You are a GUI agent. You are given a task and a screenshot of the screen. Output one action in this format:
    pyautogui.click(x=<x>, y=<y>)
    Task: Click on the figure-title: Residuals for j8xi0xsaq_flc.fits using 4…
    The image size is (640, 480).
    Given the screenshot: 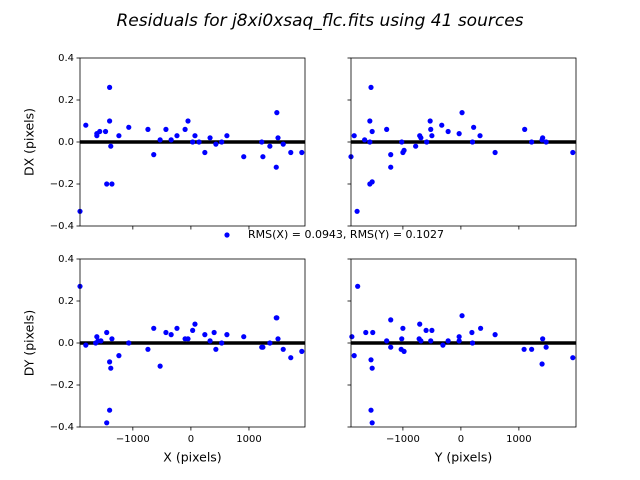 What is the action you would take?
    pyautogui.click(x=319, y=21)
    